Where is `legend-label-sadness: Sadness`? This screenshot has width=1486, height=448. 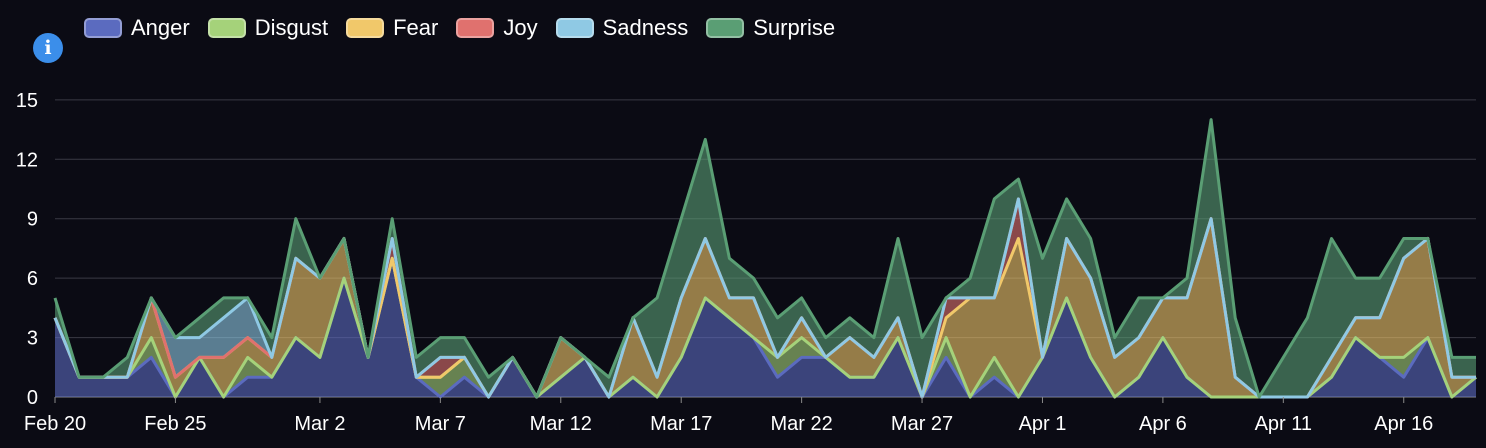
legend-label-sadness: Sadness is located at coordinates (645, 27).